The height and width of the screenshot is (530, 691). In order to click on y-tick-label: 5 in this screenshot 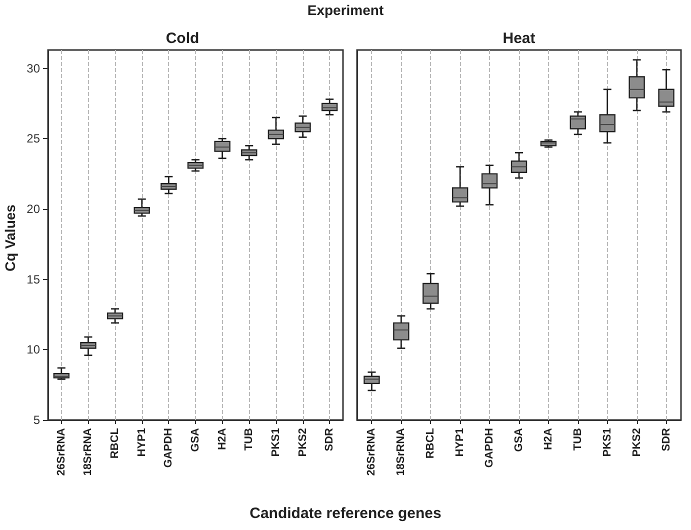, I will do `click(36, 420)`.